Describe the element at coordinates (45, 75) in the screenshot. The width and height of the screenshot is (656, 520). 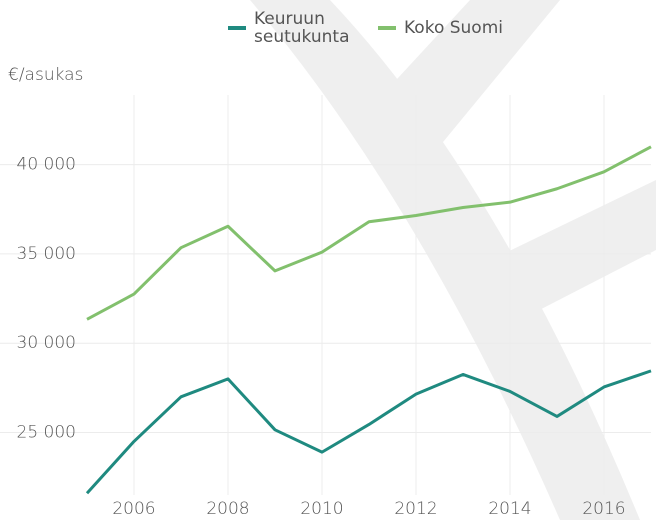
I see `y-axis-label: €/asukas` at that location.